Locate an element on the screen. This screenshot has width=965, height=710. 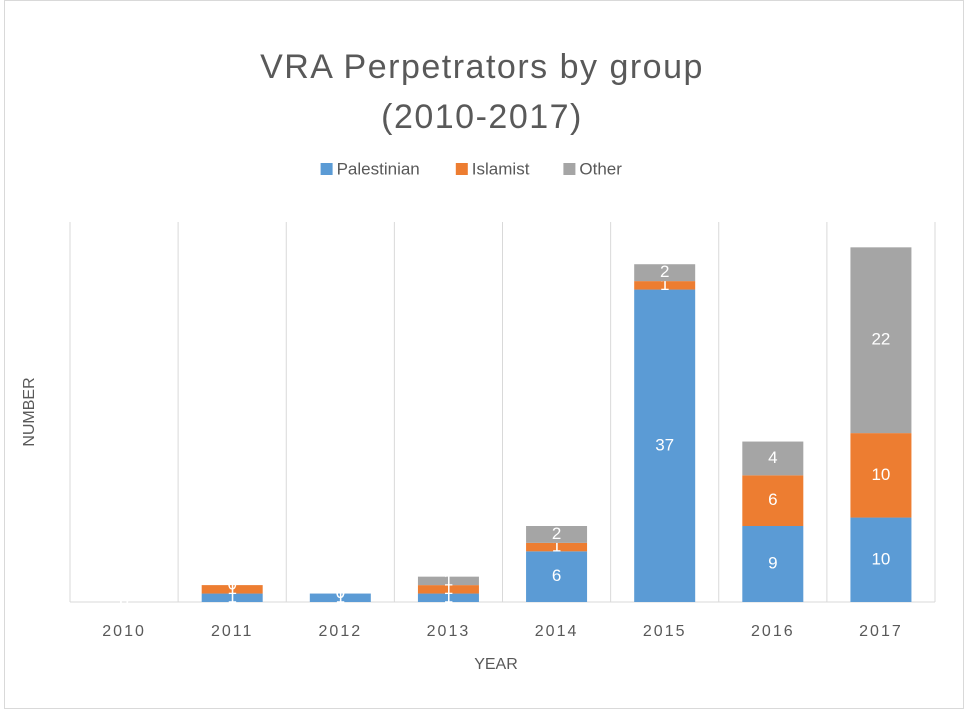
y-axis-label: NUMBER is located at coordinates (29, 411).